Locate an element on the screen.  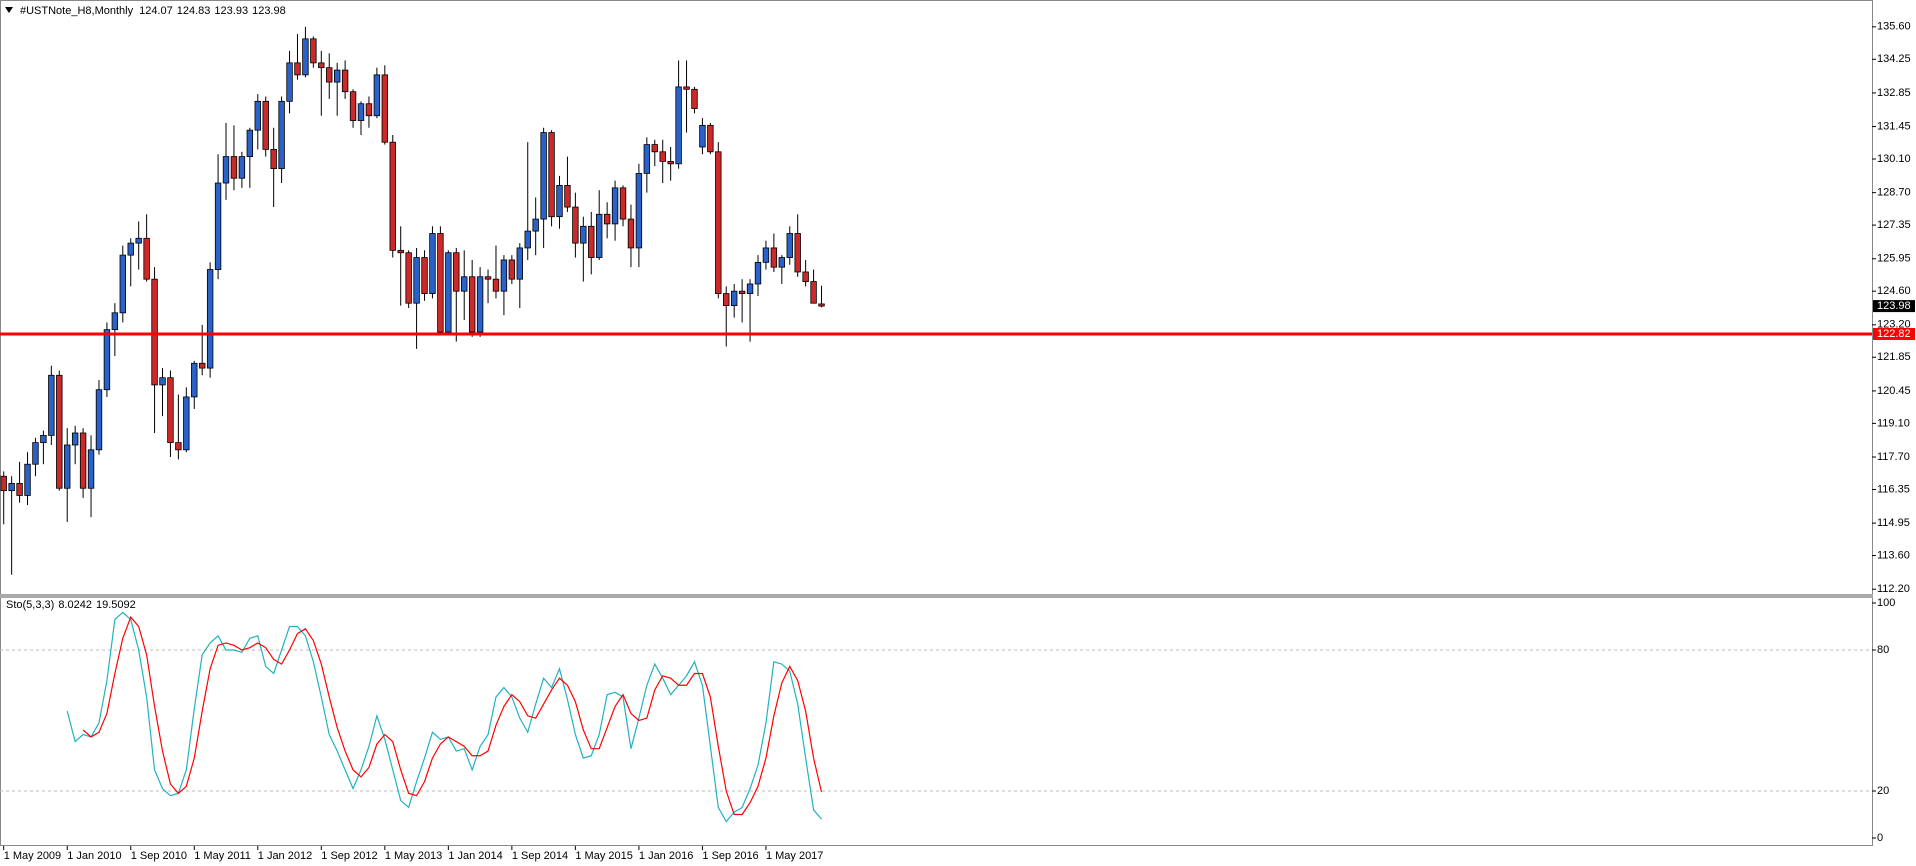
header-low: 123.93 is located at coordinates (231, 11).